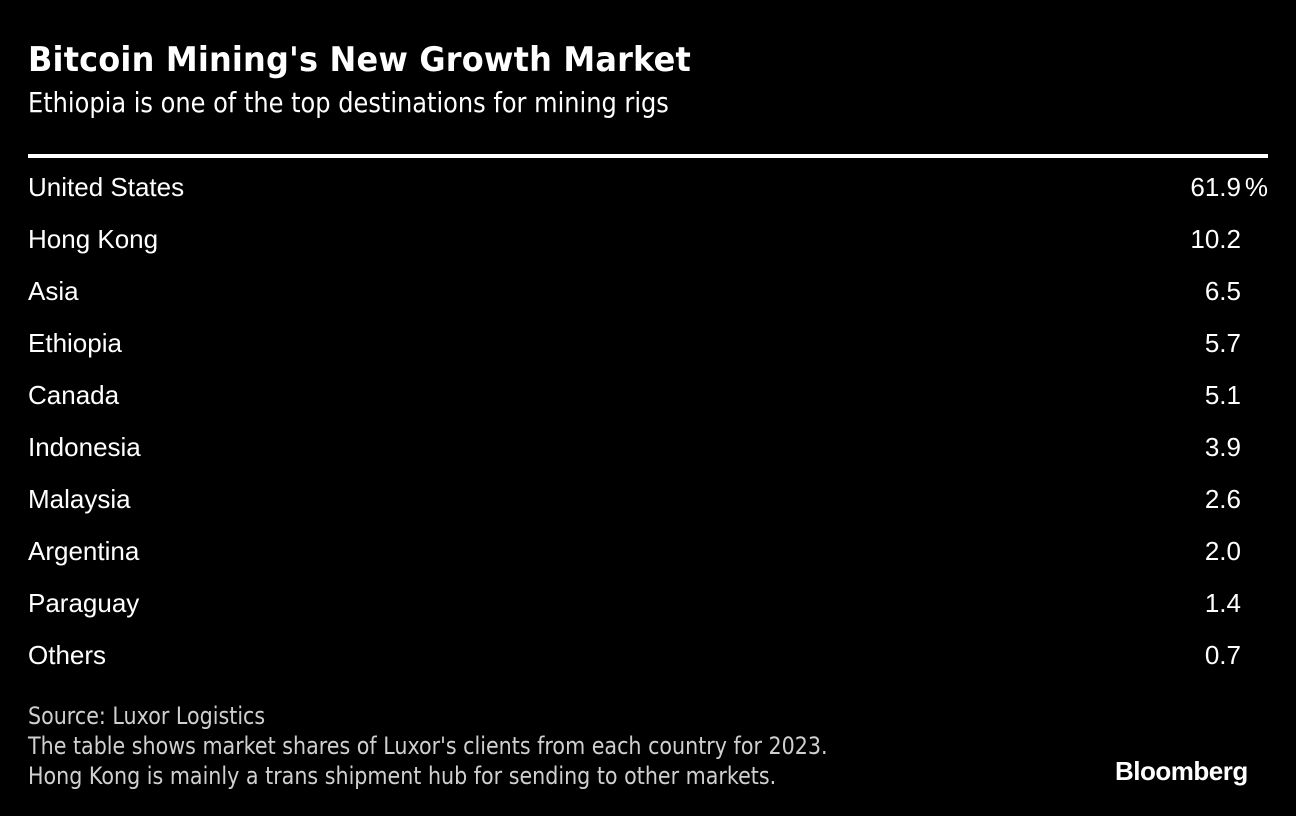 The image size is (1296, 816). I want to click on row-value: 0.7, so click(1222, 655).